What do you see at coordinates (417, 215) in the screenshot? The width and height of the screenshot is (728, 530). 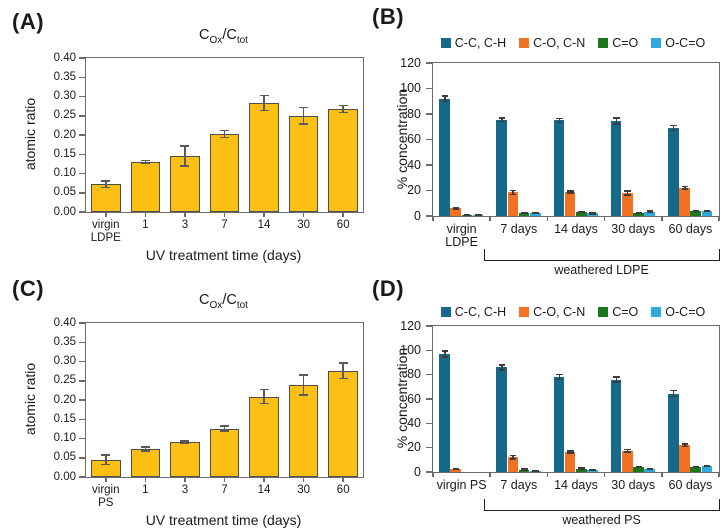 I see `y-tick-label: 0` at bounding box center [417, 215].